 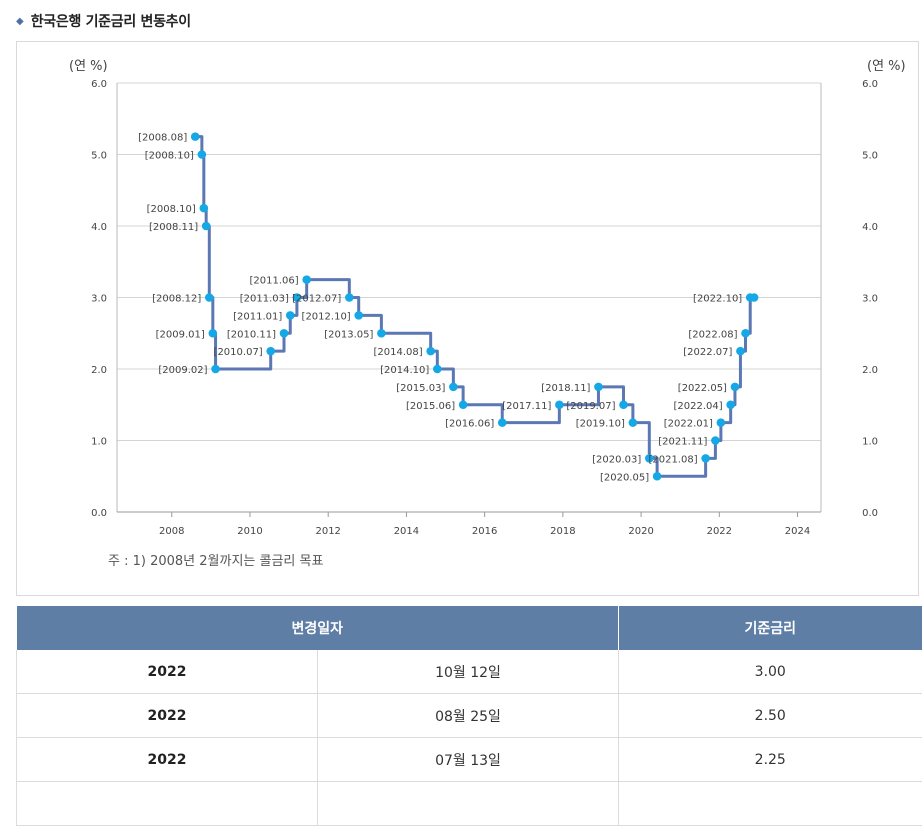 I want to click on x-tick-label: 2010, so click(x=249, y=531).